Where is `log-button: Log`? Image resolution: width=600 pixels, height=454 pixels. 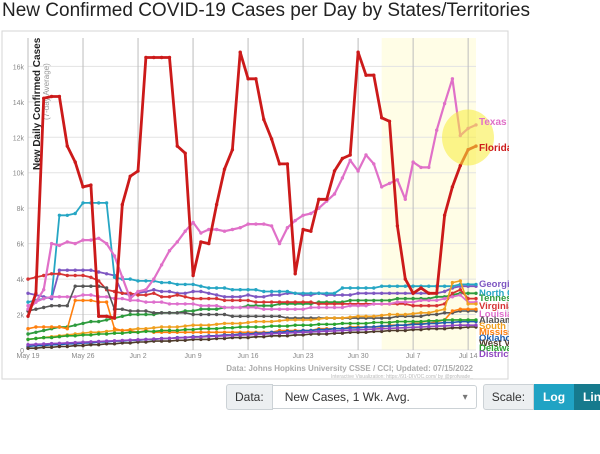 log-button: Log is located at coordinates (554, 397).